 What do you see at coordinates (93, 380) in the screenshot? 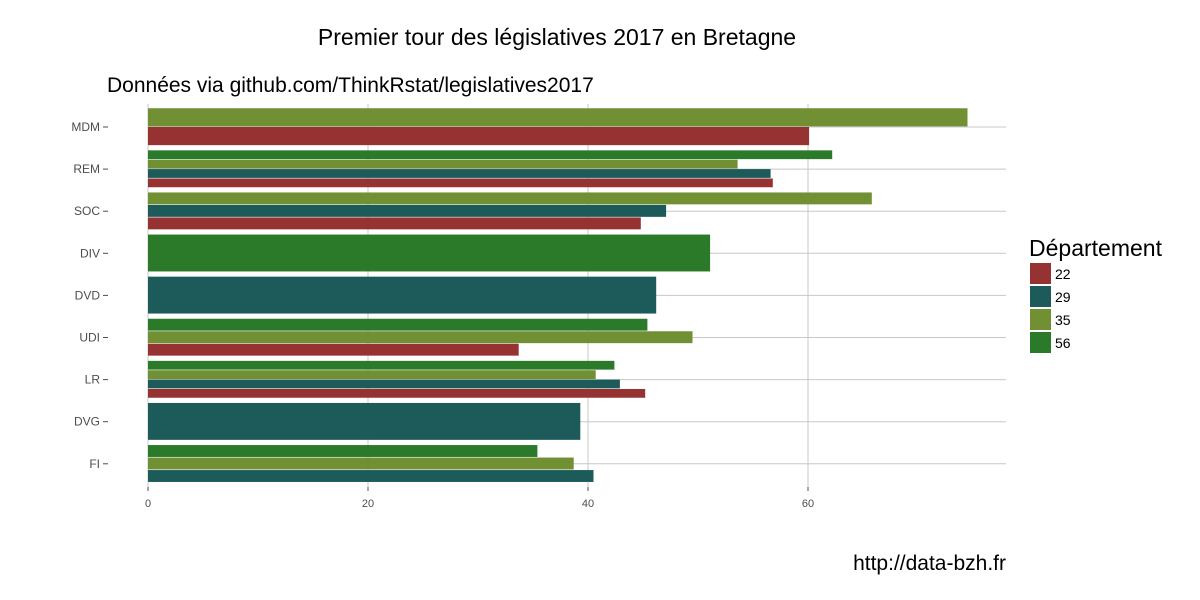
I see `y-tick-label: LR` at bounding box center [93, 380].